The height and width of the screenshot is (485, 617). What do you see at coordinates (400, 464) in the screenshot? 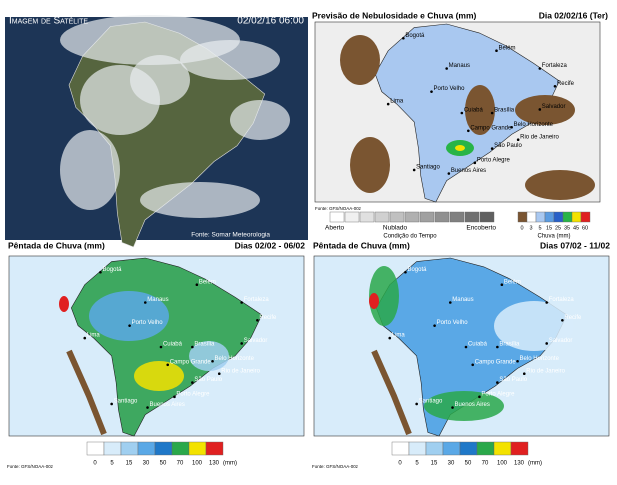
I see `legend-tick-label: 0` at bounding box center [400, 464].